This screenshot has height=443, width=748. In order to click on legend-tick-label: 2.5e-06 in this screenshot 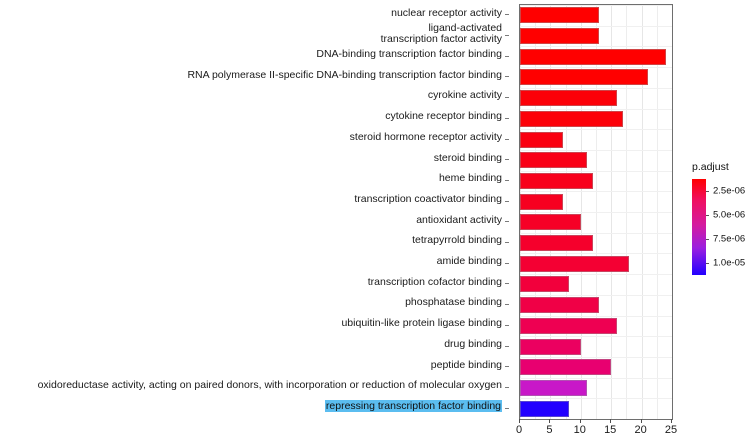, I will do `click(729, 191)`.